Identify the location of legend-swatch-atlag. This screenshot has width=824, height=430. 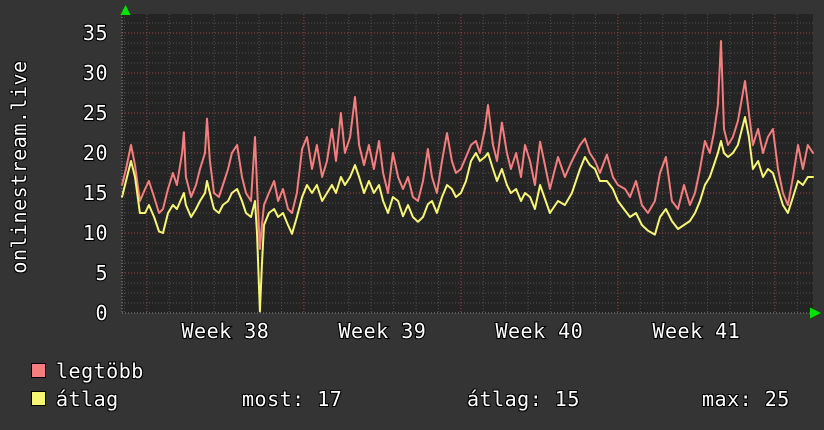
(38, 398).